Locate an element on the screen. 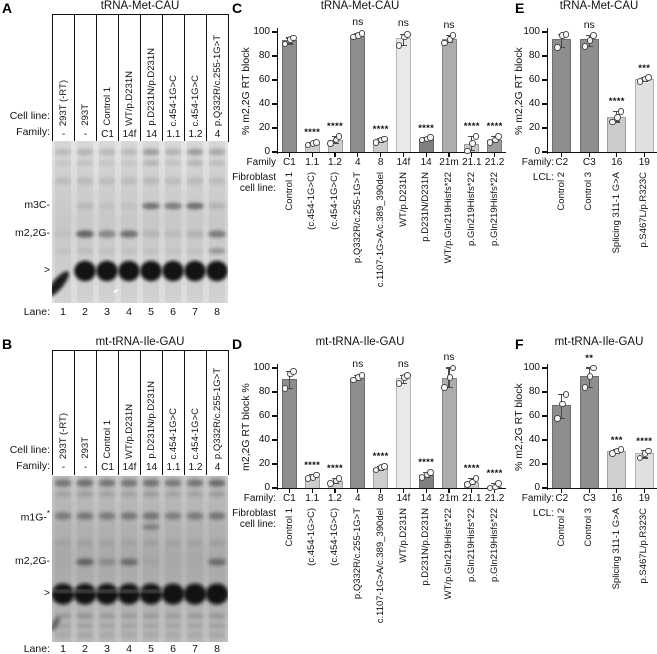 Image resolution: width=657 pixels, height=654 pixels. y-axis-line is located at coordinates (547, 91).